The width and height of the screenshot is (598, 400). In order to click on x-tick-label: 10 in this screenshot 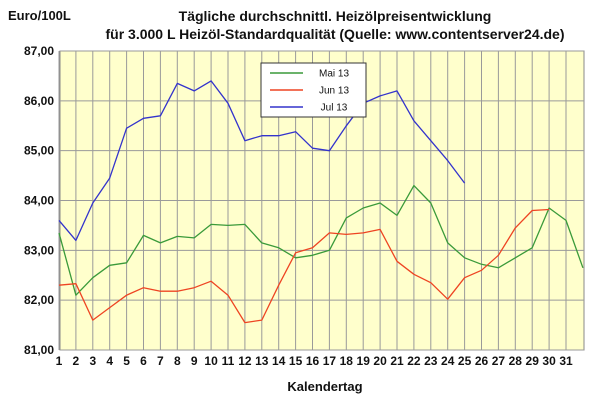, I will do `click(211, 361)`.